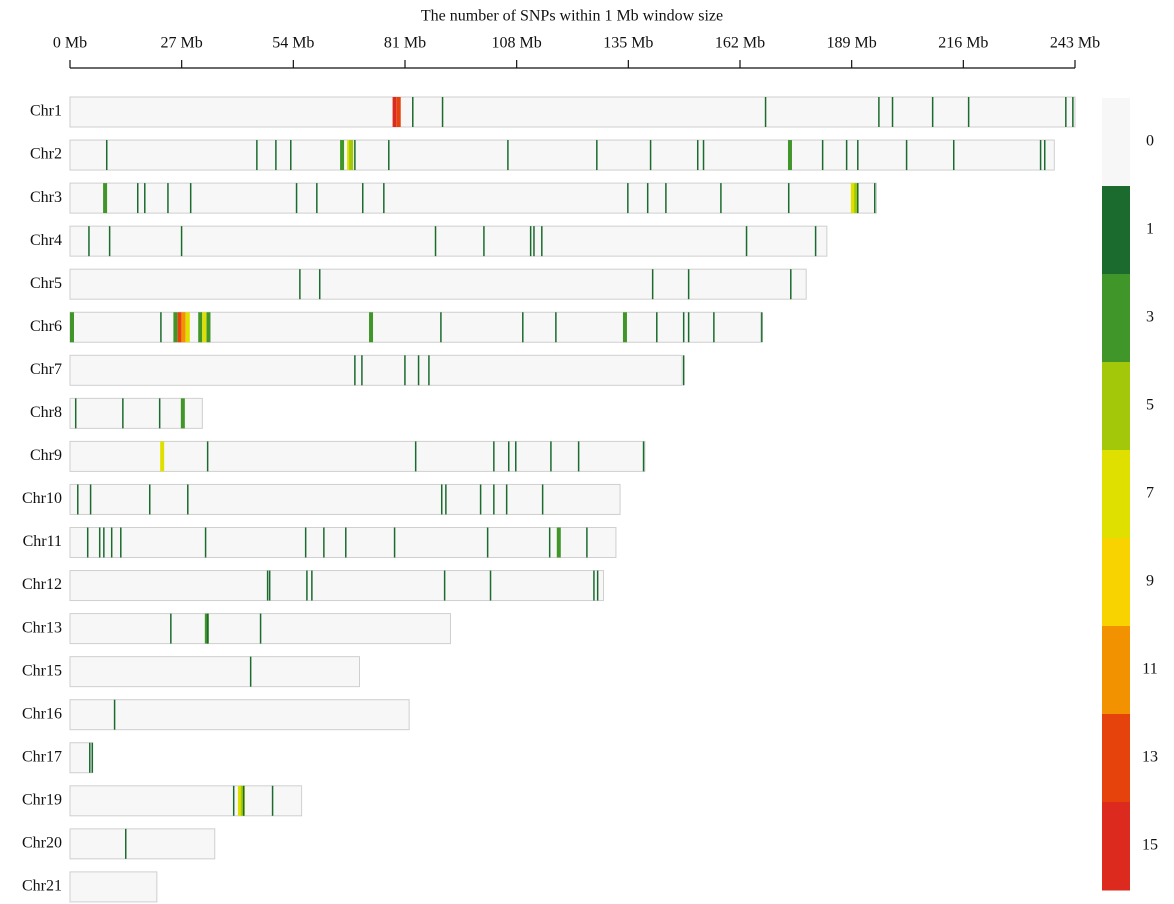 This screenshot has width=1174, height=904. Describe the element at coordinates (852, 43) in the screenshot. I see `x-tick-label: 189 Mb` at that location.